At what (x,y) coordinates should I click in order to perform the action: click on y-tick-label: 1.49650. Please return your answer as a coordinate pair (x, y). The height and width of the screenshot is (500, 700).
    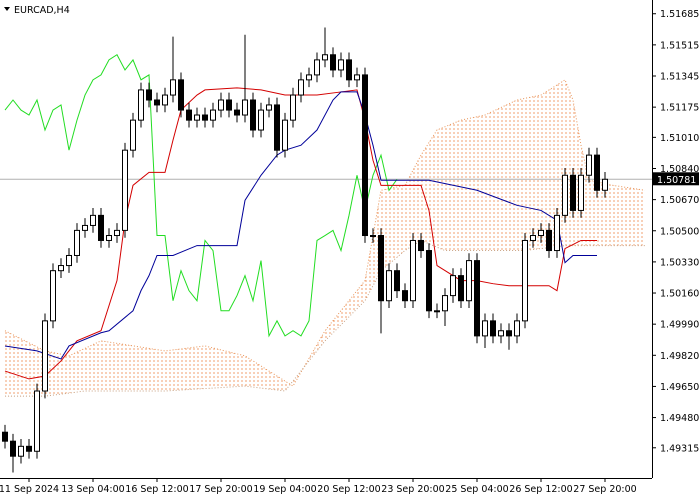
    Looking at the image, I should click on (679, 387).